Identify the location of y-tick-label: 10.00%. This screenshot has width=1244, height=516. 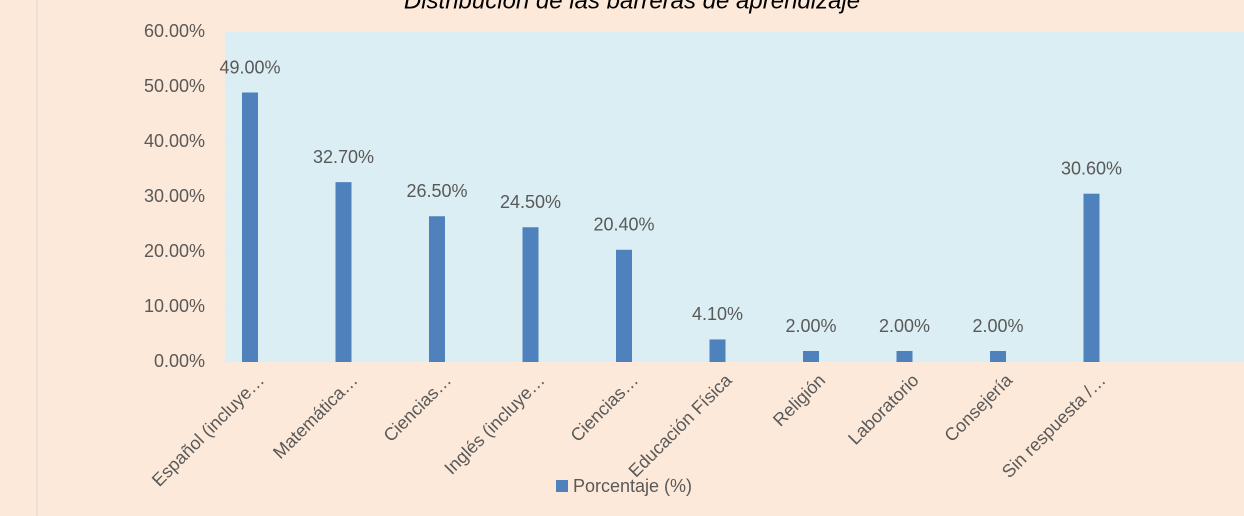
(174, 306).